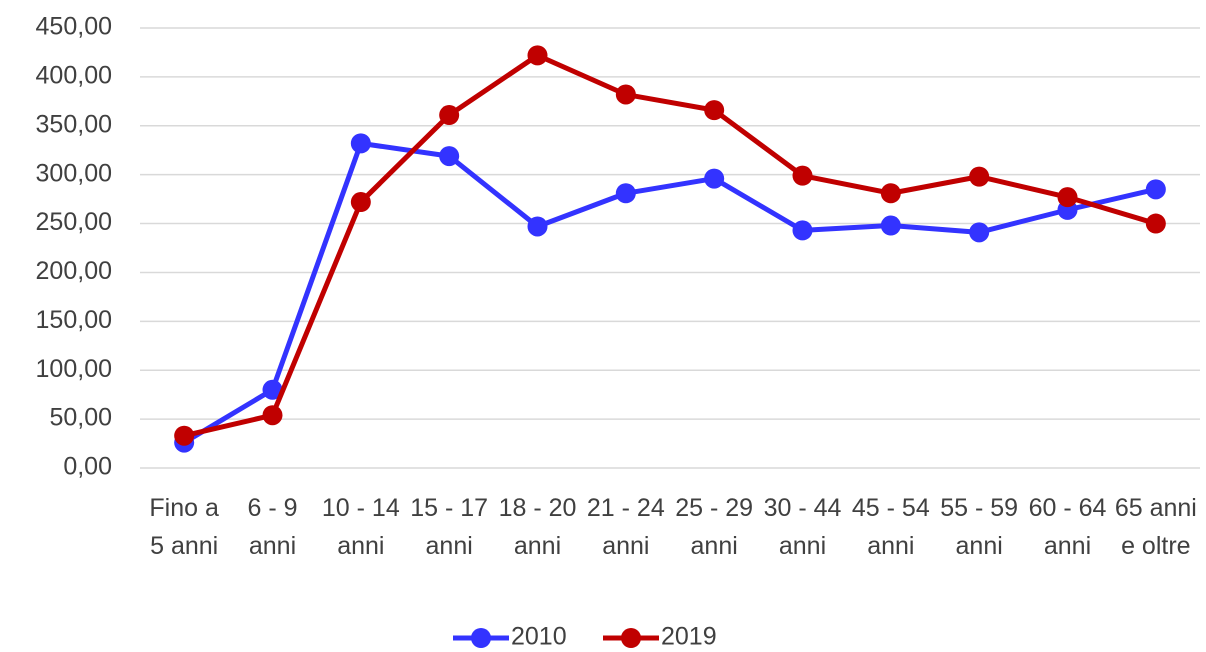 This screenshot has height=652, width=1206. What do you see at coordinates (979, 527) in the screenshot?
I see `x-tick-label: 55 - 59 anni` at bounding box center [979, 527].